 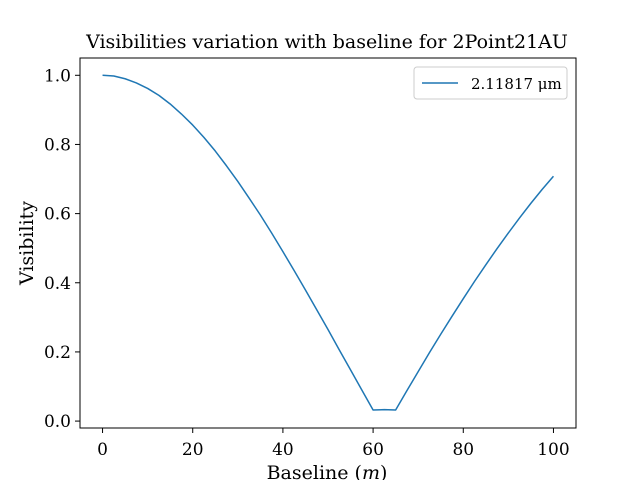 What do you see at coordinates (193, 450) in the screenshot?
I see `x-tick-label: 20` at bounding box center [193, 450].